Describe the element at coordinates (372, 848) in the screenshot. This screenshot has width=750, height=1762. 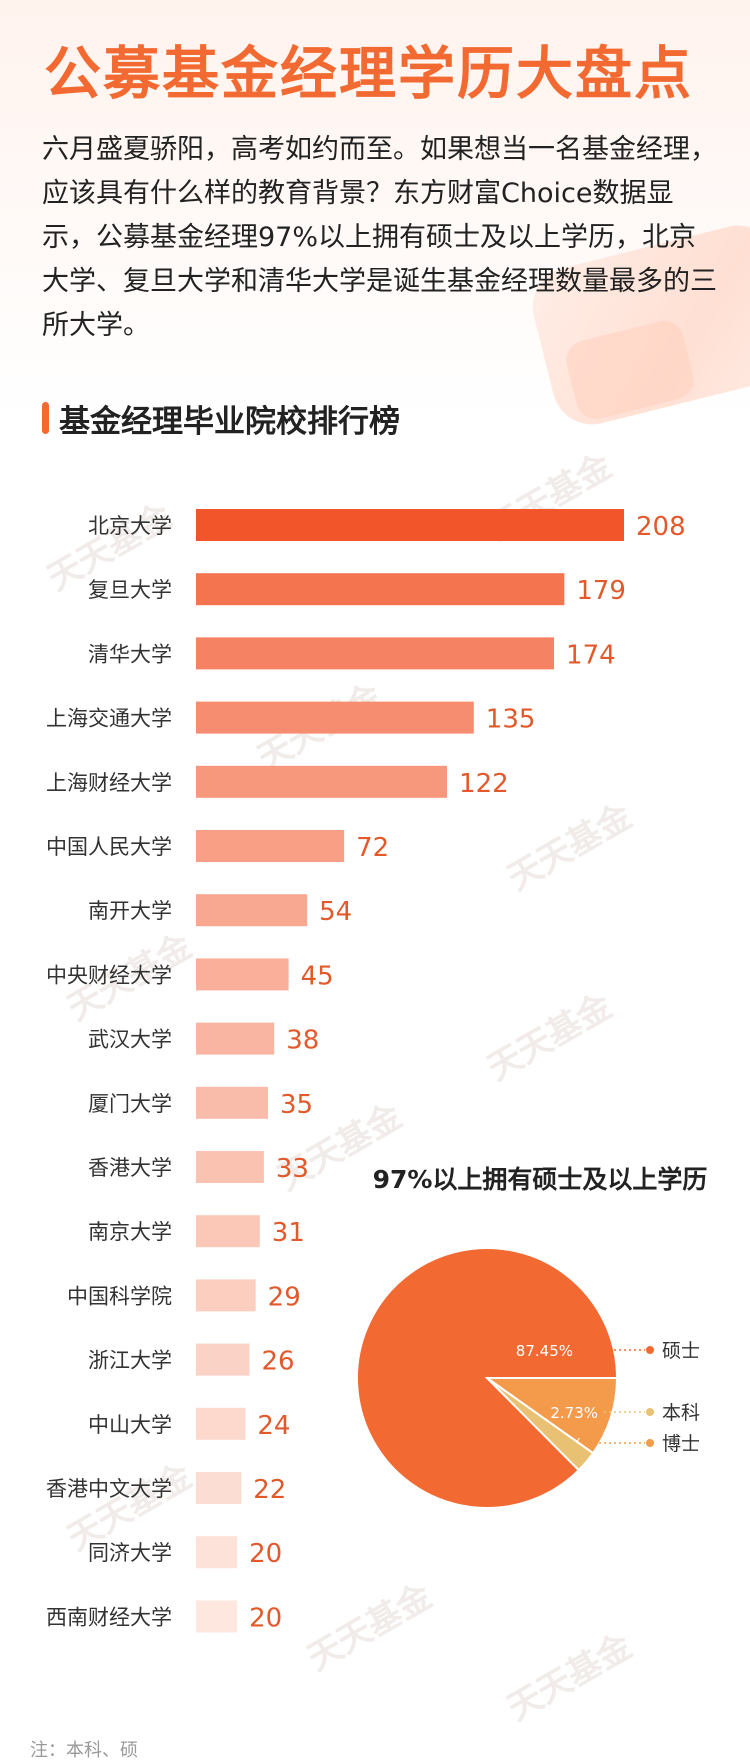
I see `bar-value-label: 72` at that location.